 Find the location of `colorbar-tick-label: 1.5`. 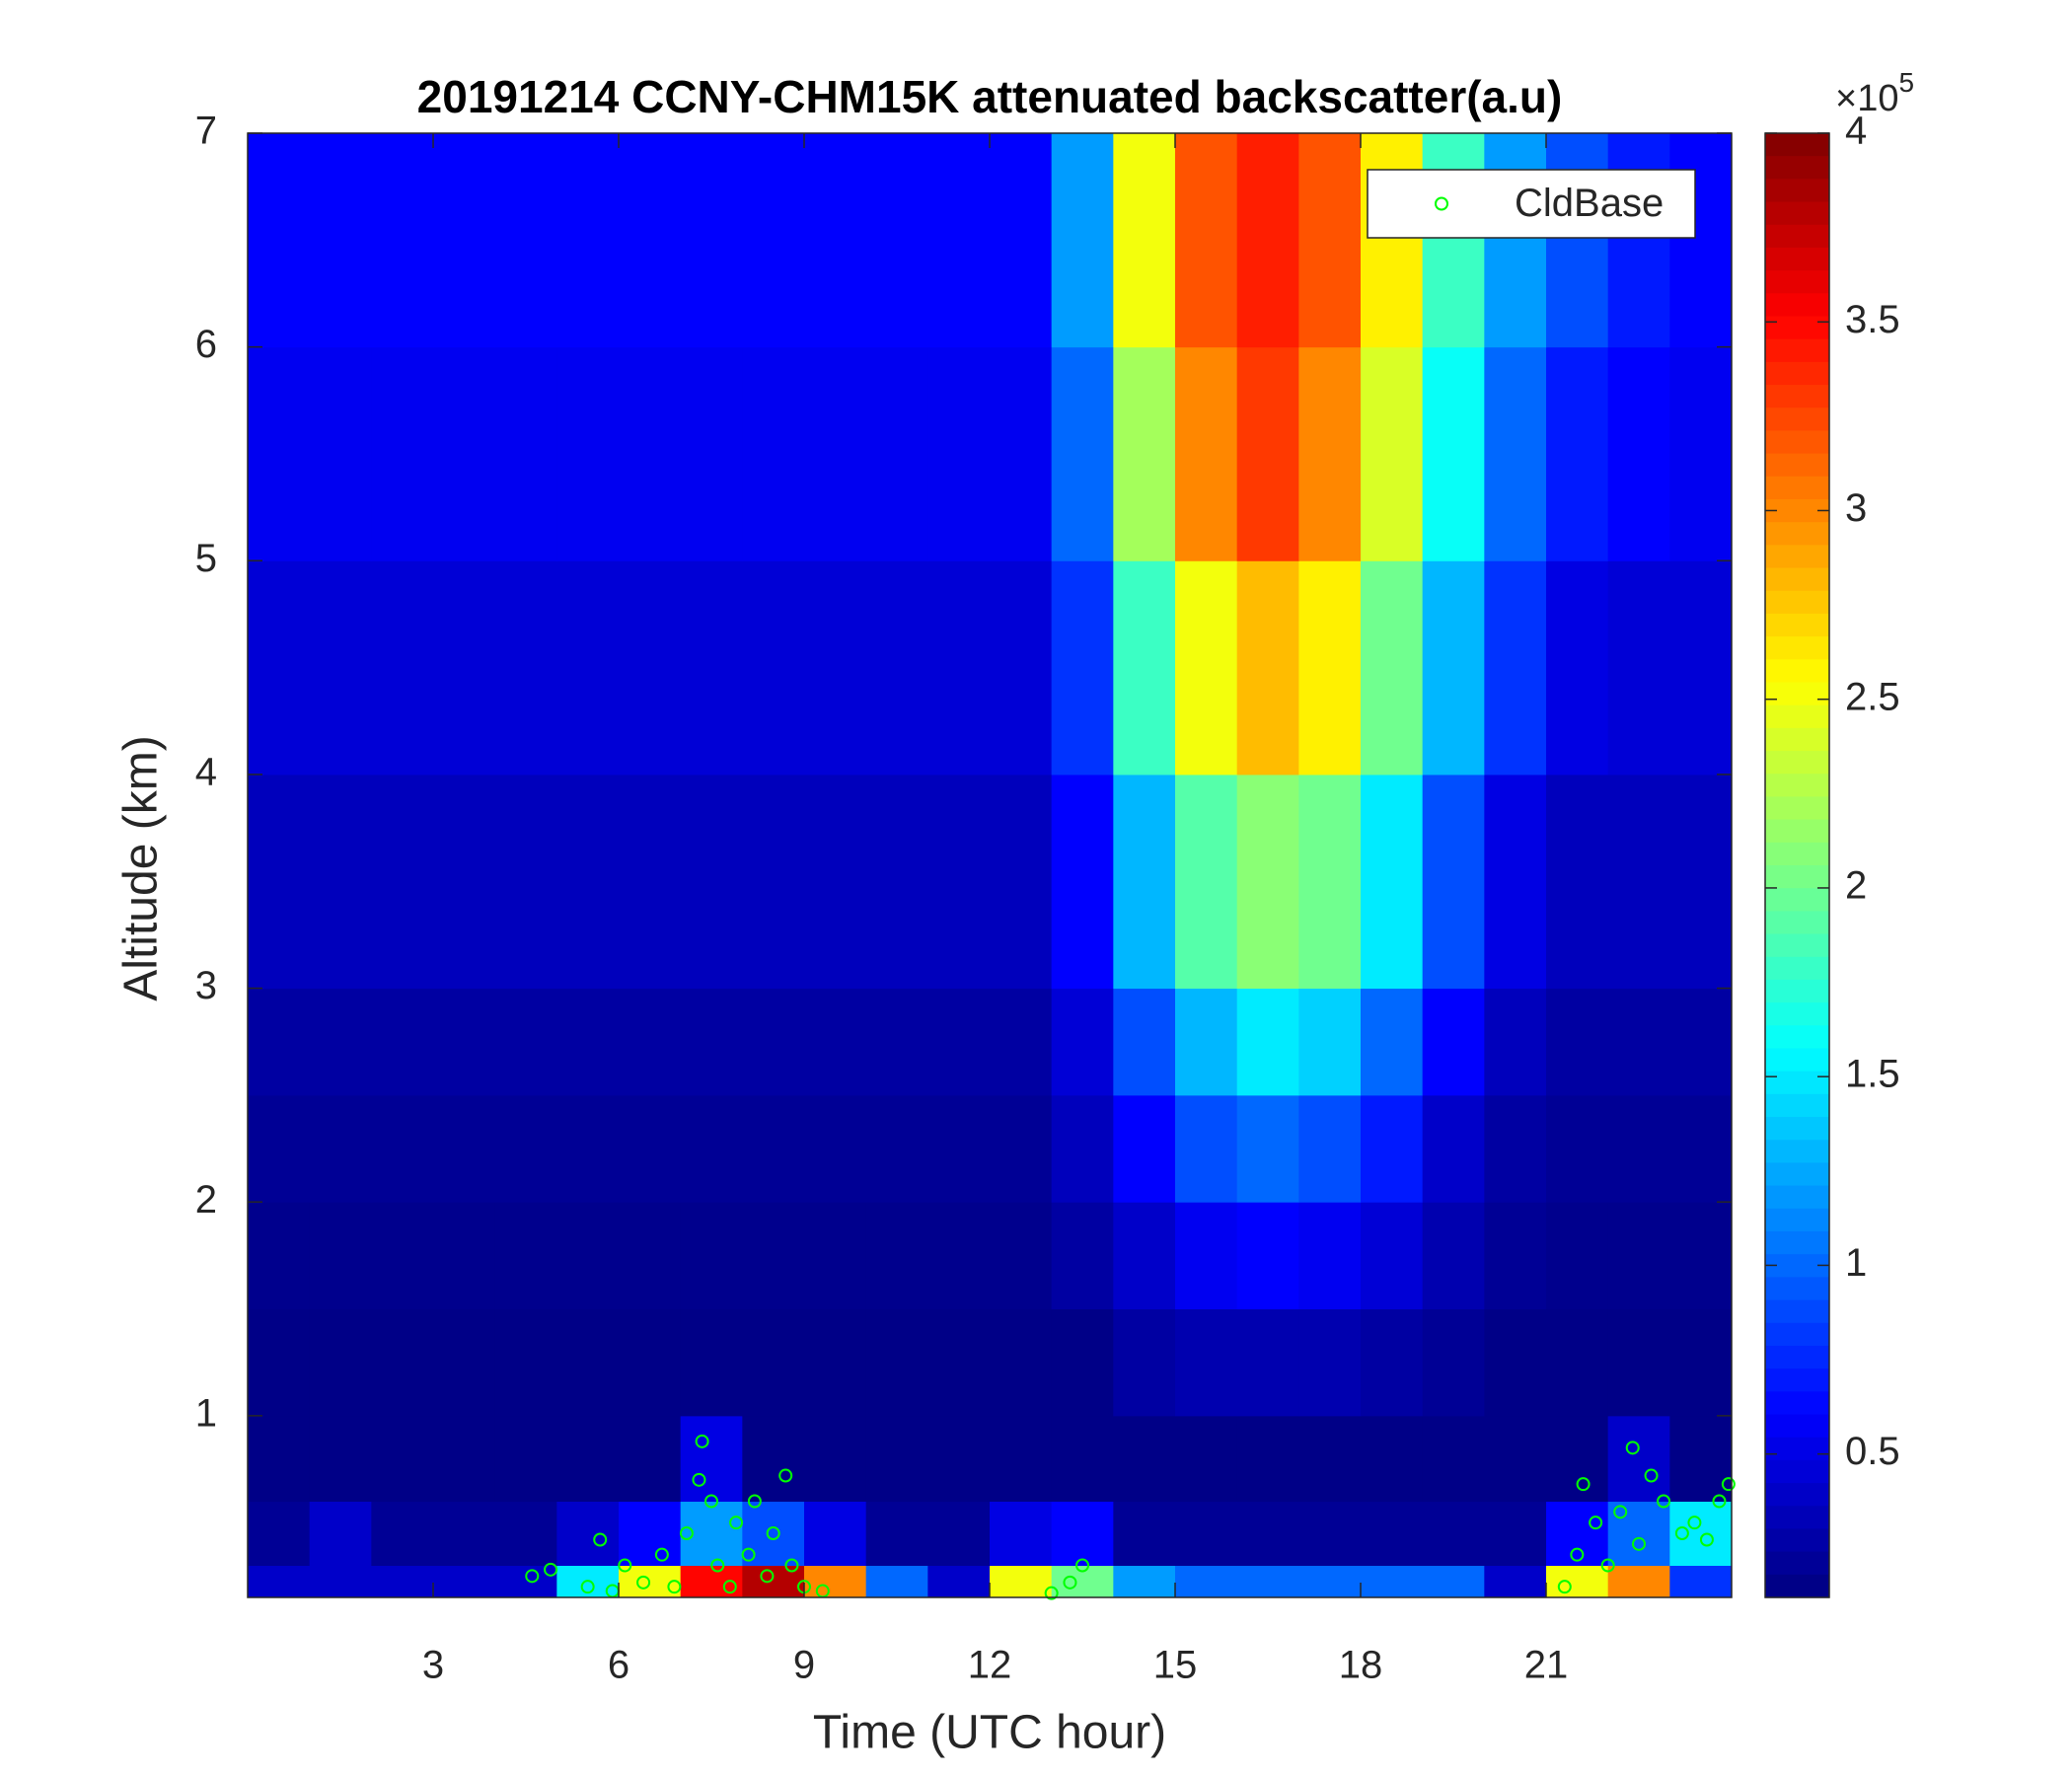

colorbar-tick-label: 1.5 is located at coordinates (1873, 1075).